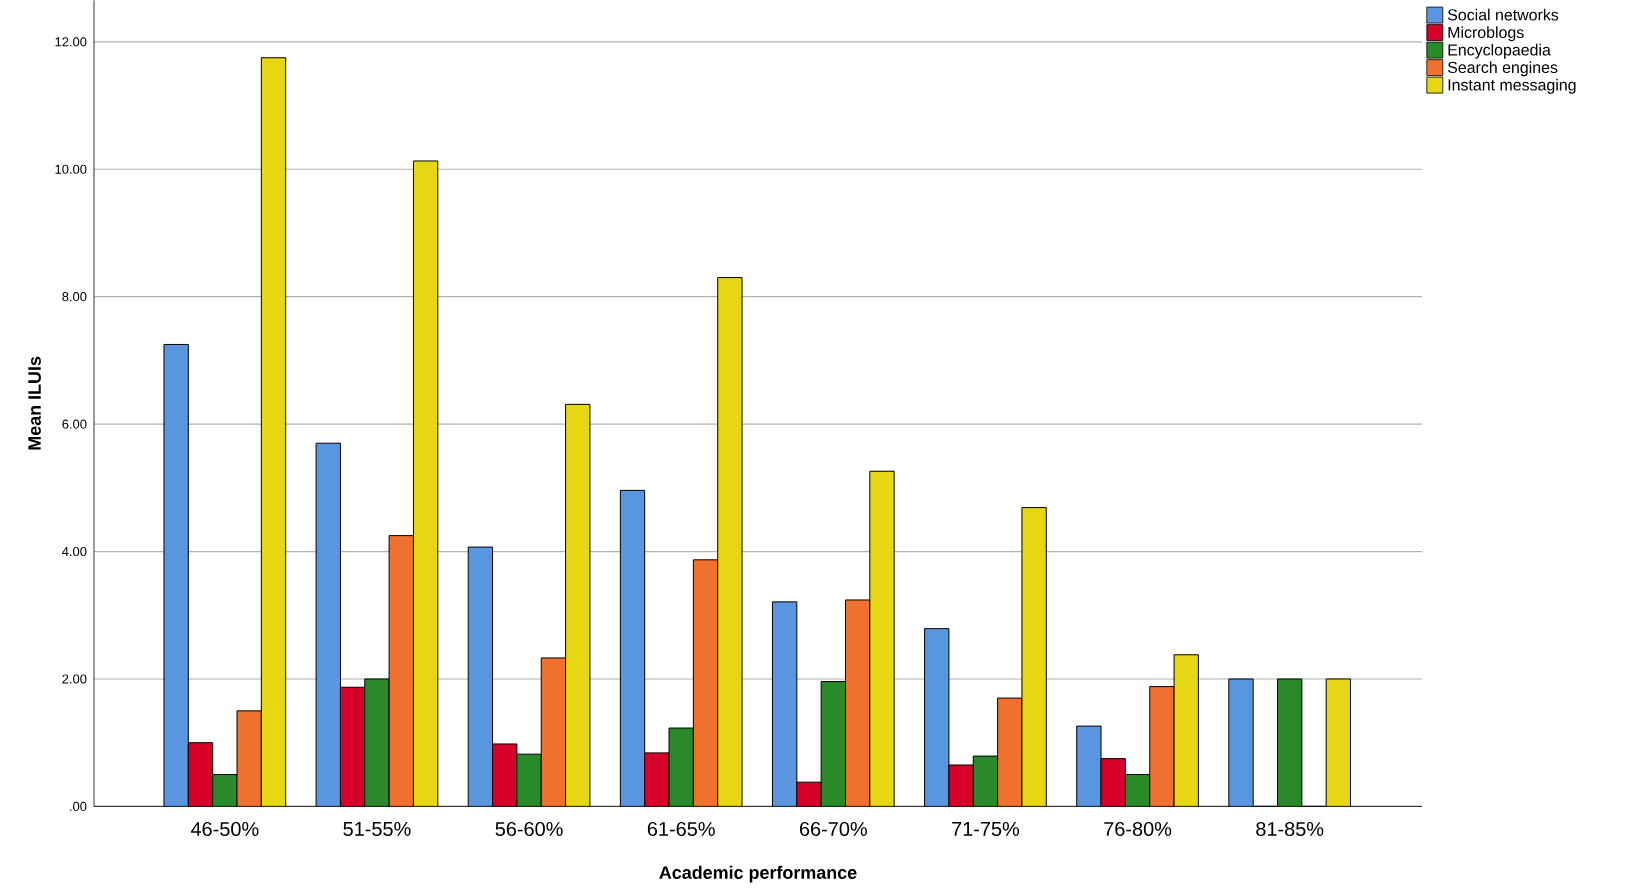 This screenshot has height=892, width=1634. Describe the element at coordinates (224, 828) in the screenshot. I see `x-tick-label: 46-50%` at that location.